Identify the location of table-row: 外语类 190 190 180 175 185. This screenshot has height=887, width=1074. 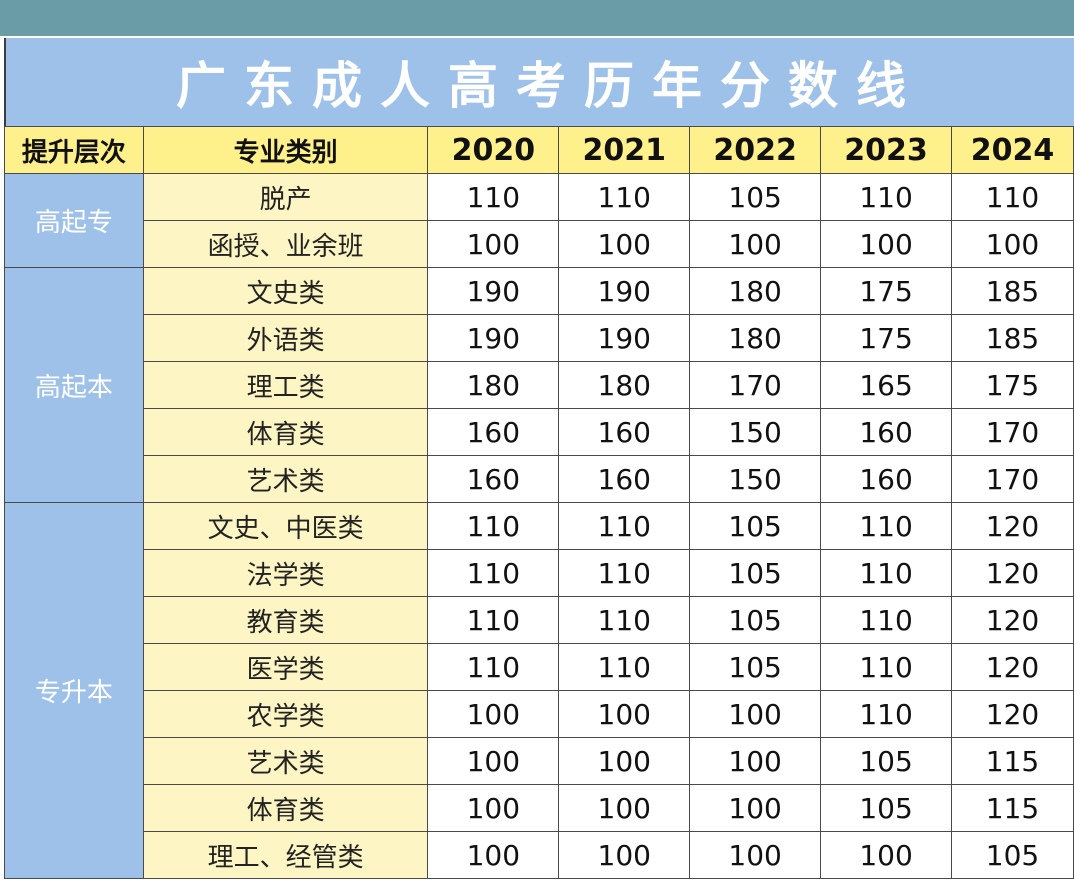
(539, 338).